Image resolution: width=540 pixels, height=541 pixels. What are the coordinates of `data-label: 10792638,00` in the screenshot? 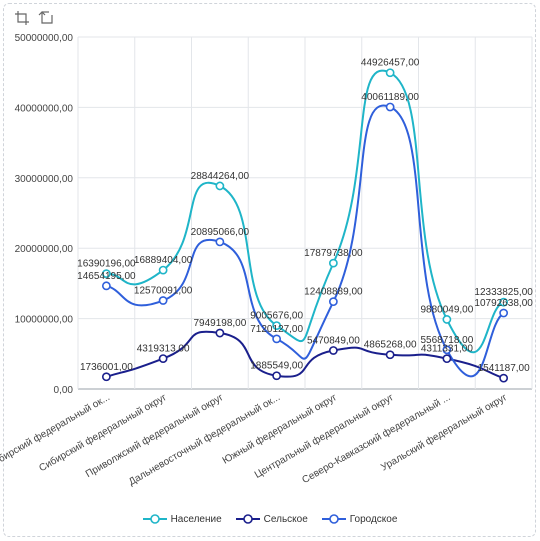 It's located at (503, 303).